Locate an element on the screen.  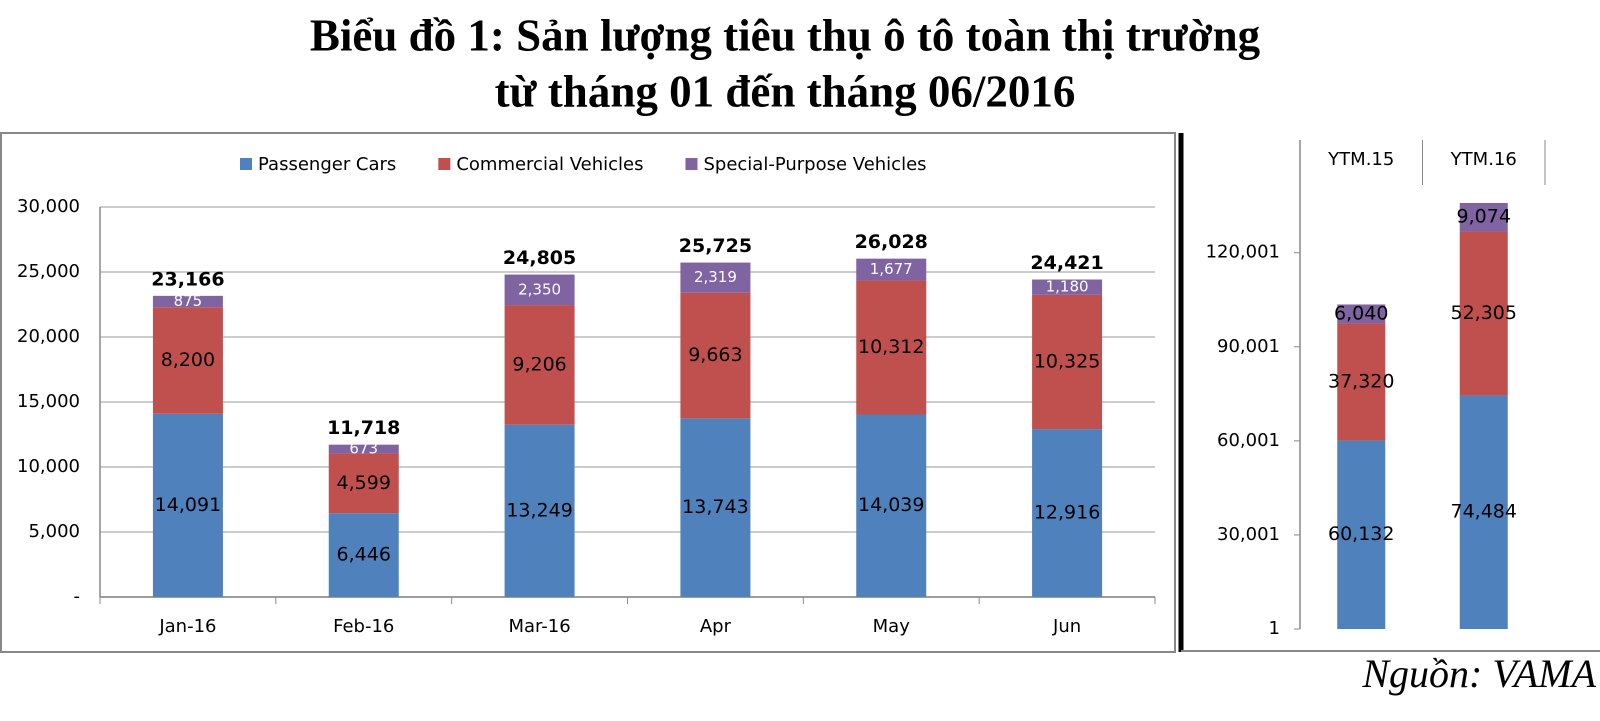
source: Nguồn: VAMA is located at coordinates (1478, 673).